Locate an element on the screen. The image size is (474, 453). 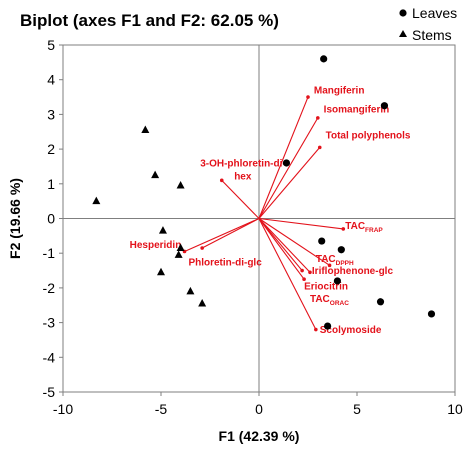
x-tick-label: 10 is located at coordinates (455, 409).